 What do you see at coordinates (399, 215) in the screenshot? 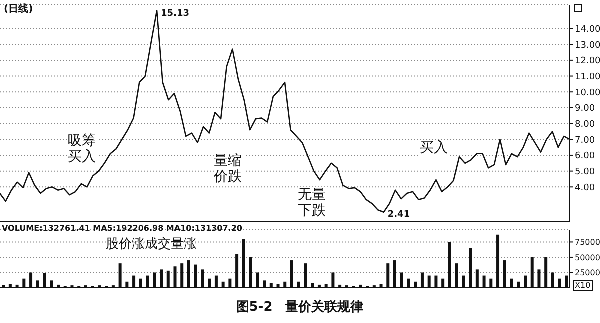
I see `annotation: 2.41` at bounding box center [399, 215].